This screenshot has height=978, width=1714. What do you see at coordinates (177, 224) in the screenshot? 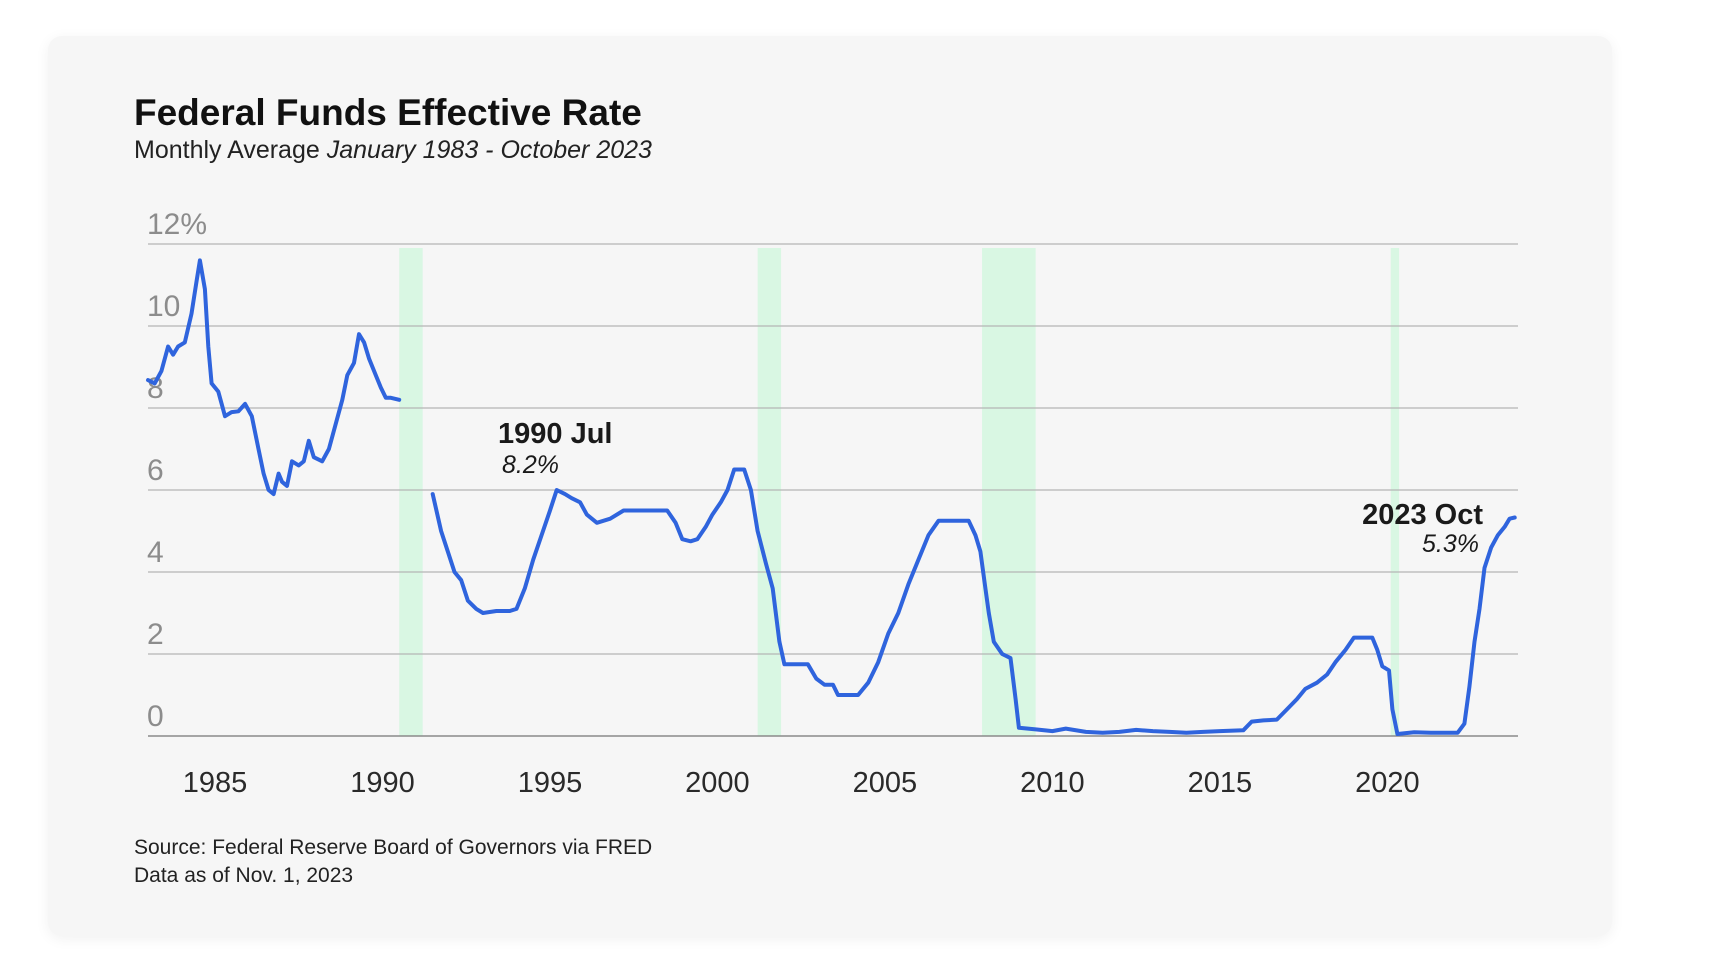
I see `y-tick-label: 12%` at bounding box center [177, 224].